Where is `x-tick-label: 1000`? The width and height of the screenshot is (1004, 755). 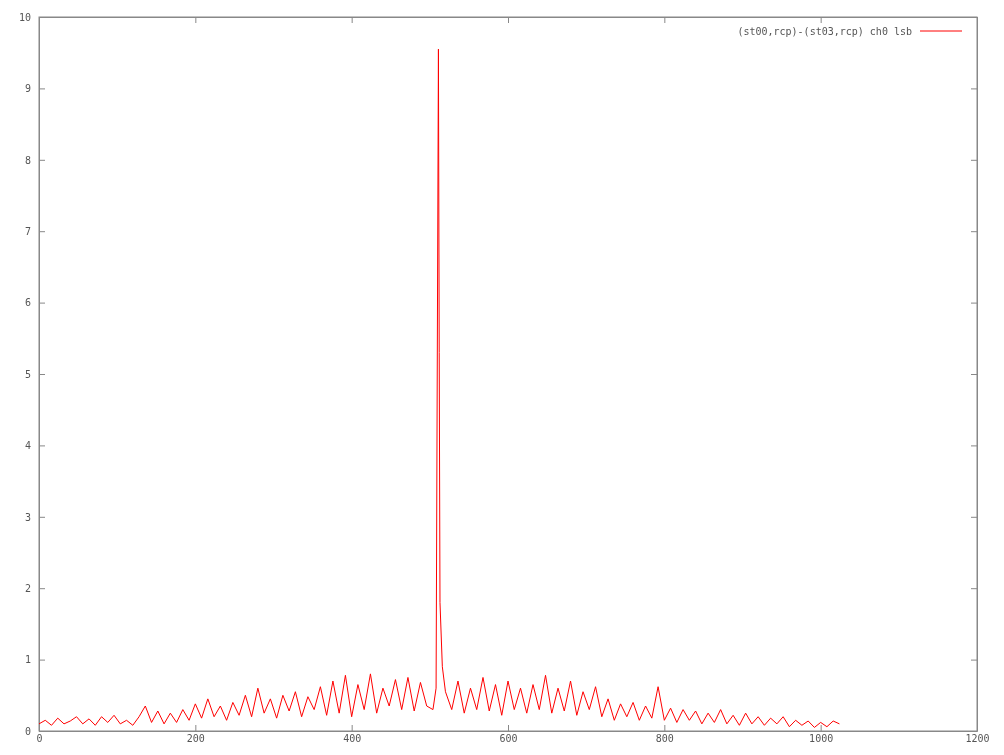
x-tick-label: 1000 is located at coordinates (821, 739).